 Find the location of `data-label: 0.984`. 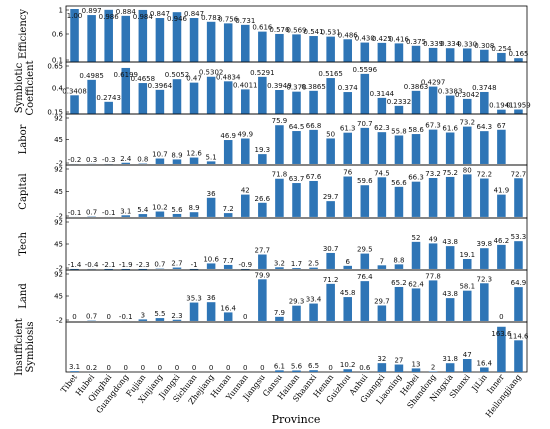

data-label: 0.984 is located at coordinates (143, 17).